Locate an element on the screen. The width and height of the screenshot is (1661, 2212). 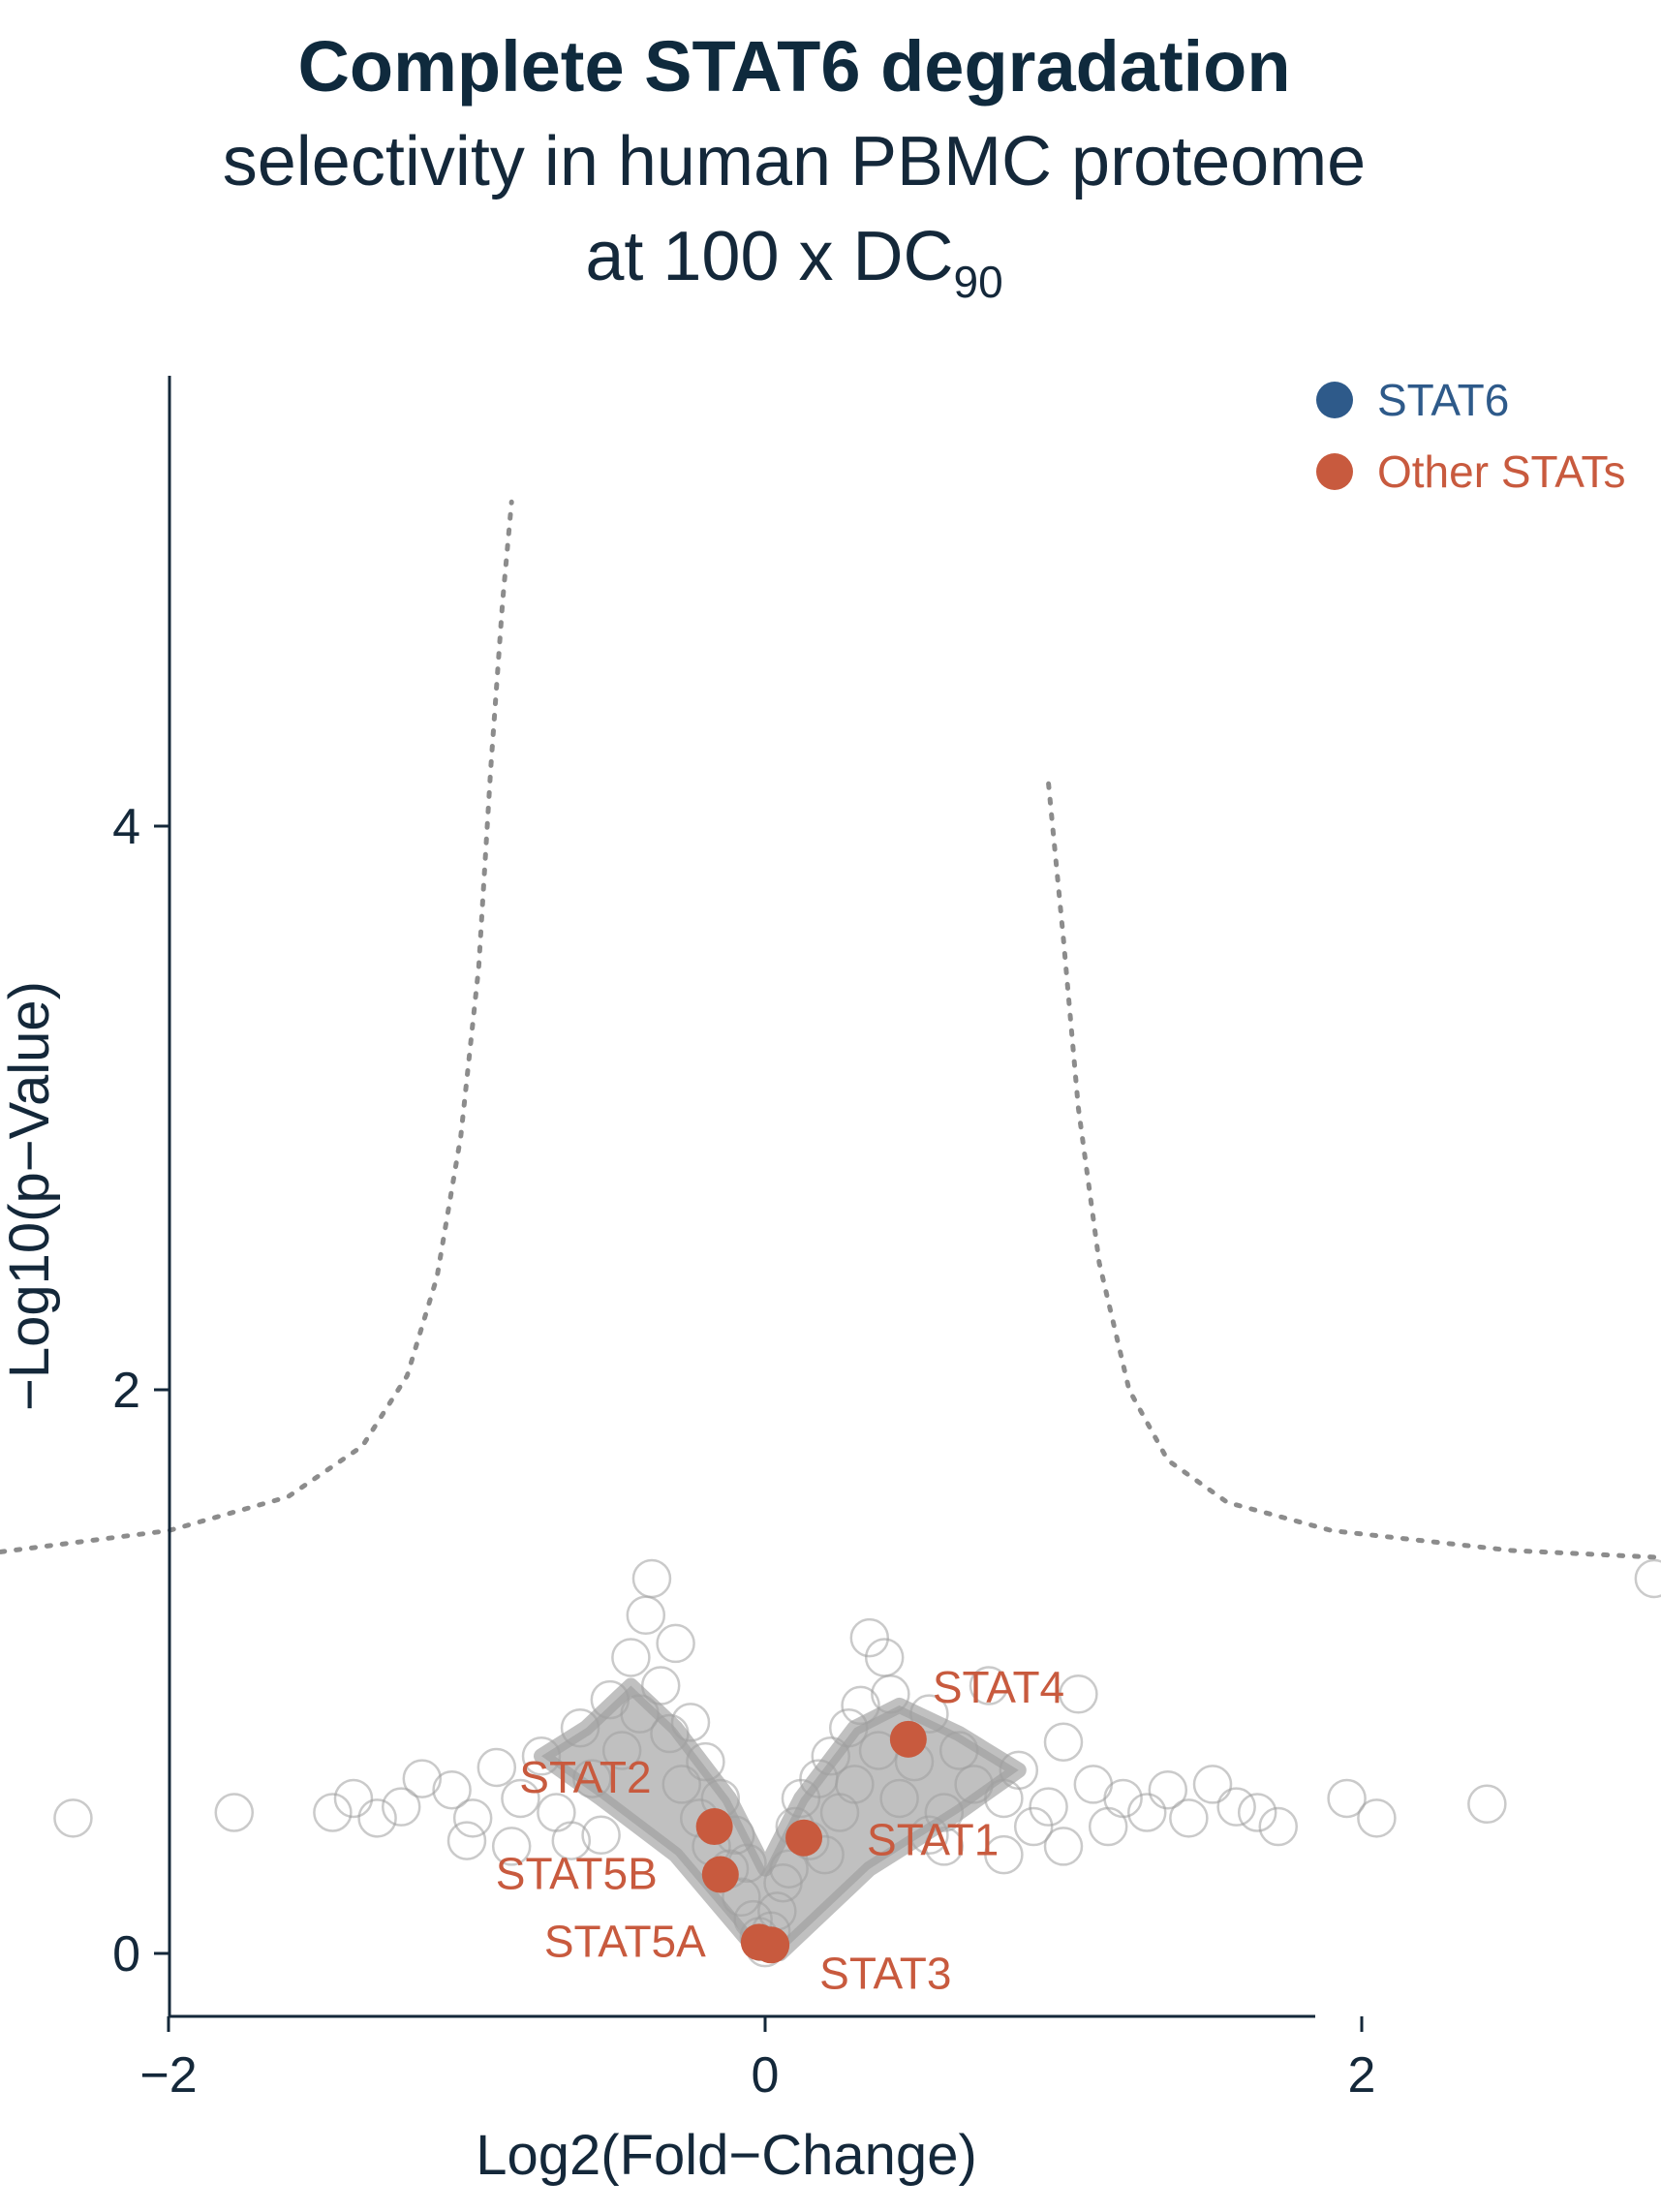
threshold-curve-right is located at coordinates (1353, 1170).